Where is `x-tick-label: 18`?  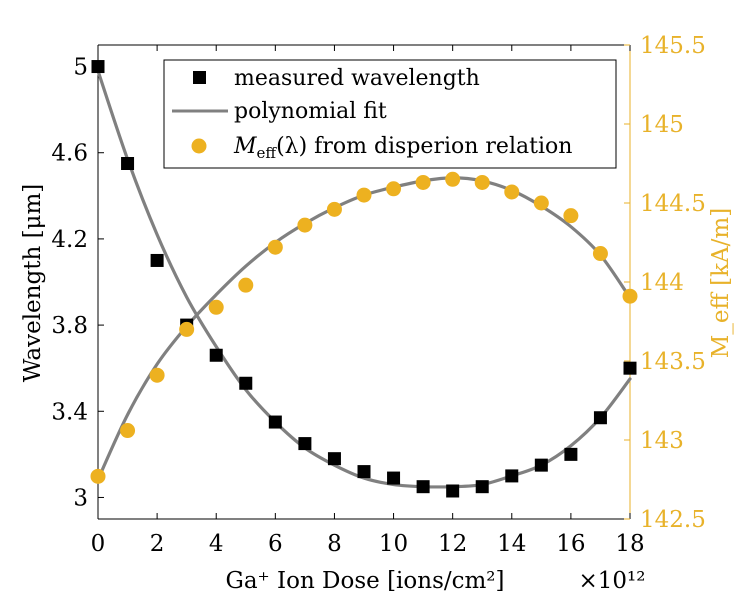
x-tick-label: 18 is located at coordinates (629, 544).